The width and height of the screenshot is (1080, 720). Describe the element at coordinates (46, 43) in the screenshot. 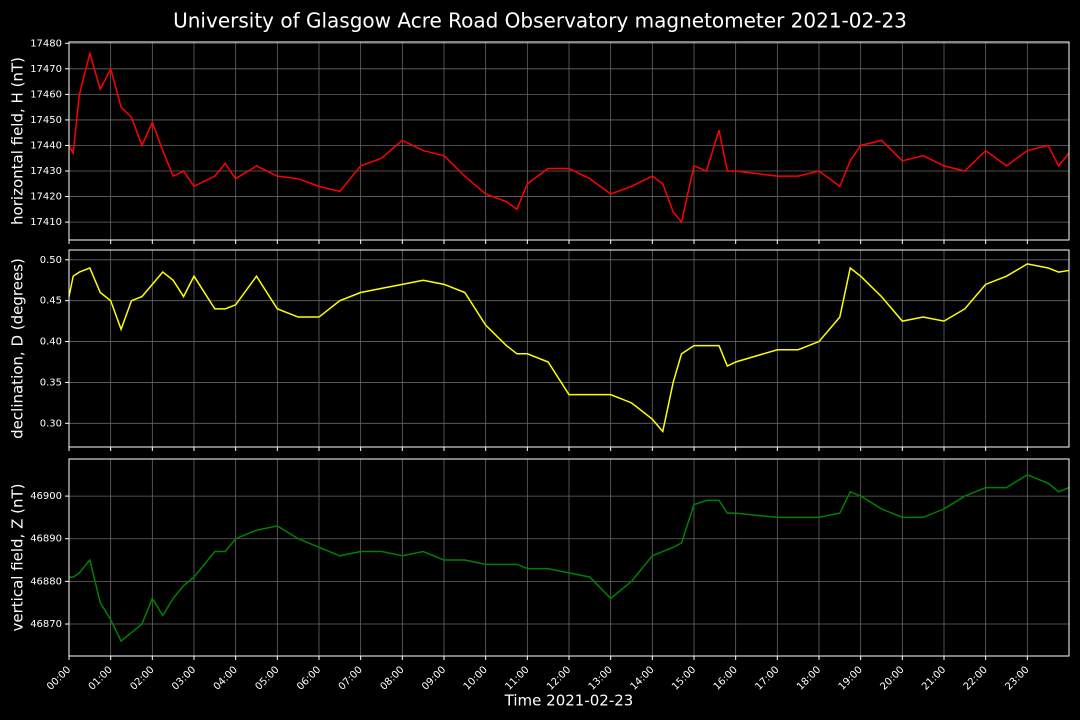

I see `y-tick-label: 17480` at that location.